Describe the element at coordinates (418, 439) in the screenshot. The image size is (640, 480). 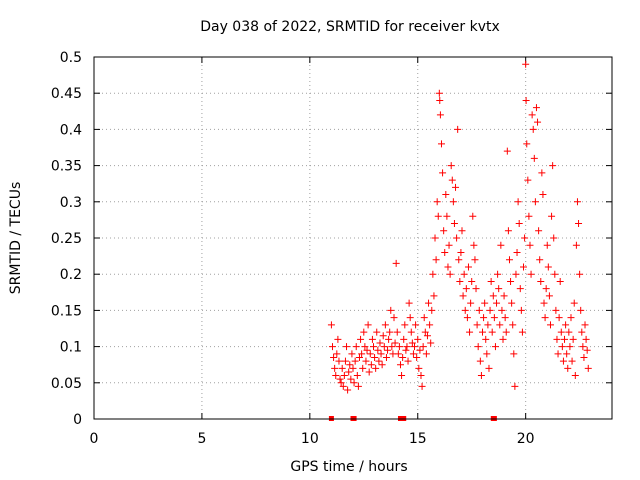
I see `x-tick-label: 15` at that location.